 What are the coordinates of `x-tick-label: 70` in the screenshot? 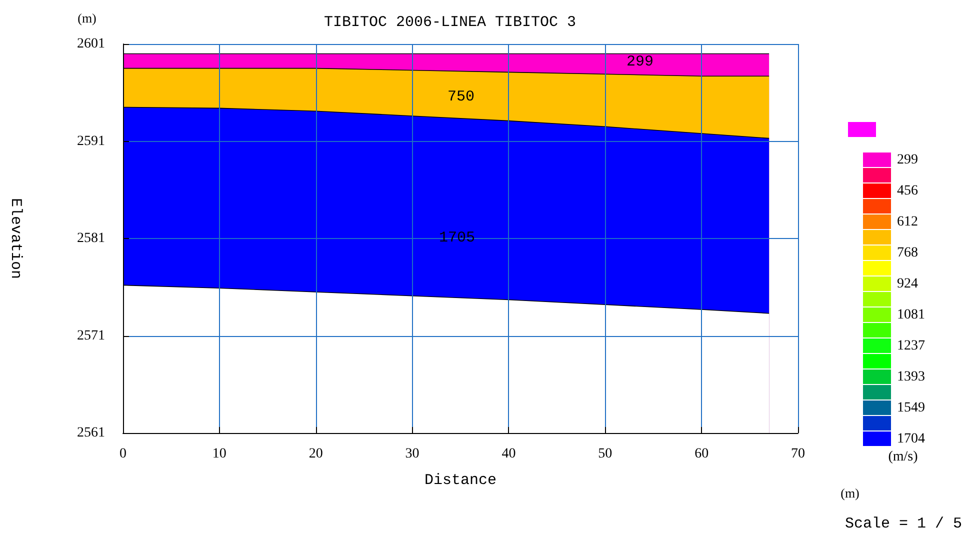 It's located at (798, 454).